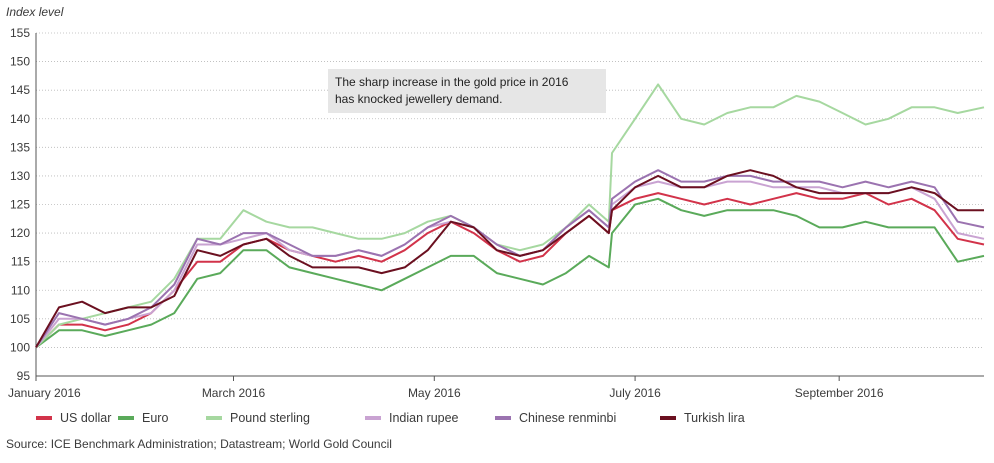 The width and height of the screenshot is (994, 463). What do you see at coordinates (567, 418) in the screenshot?
I see `legend-label: Chinese renminbi` at bounding box center [567, 418].